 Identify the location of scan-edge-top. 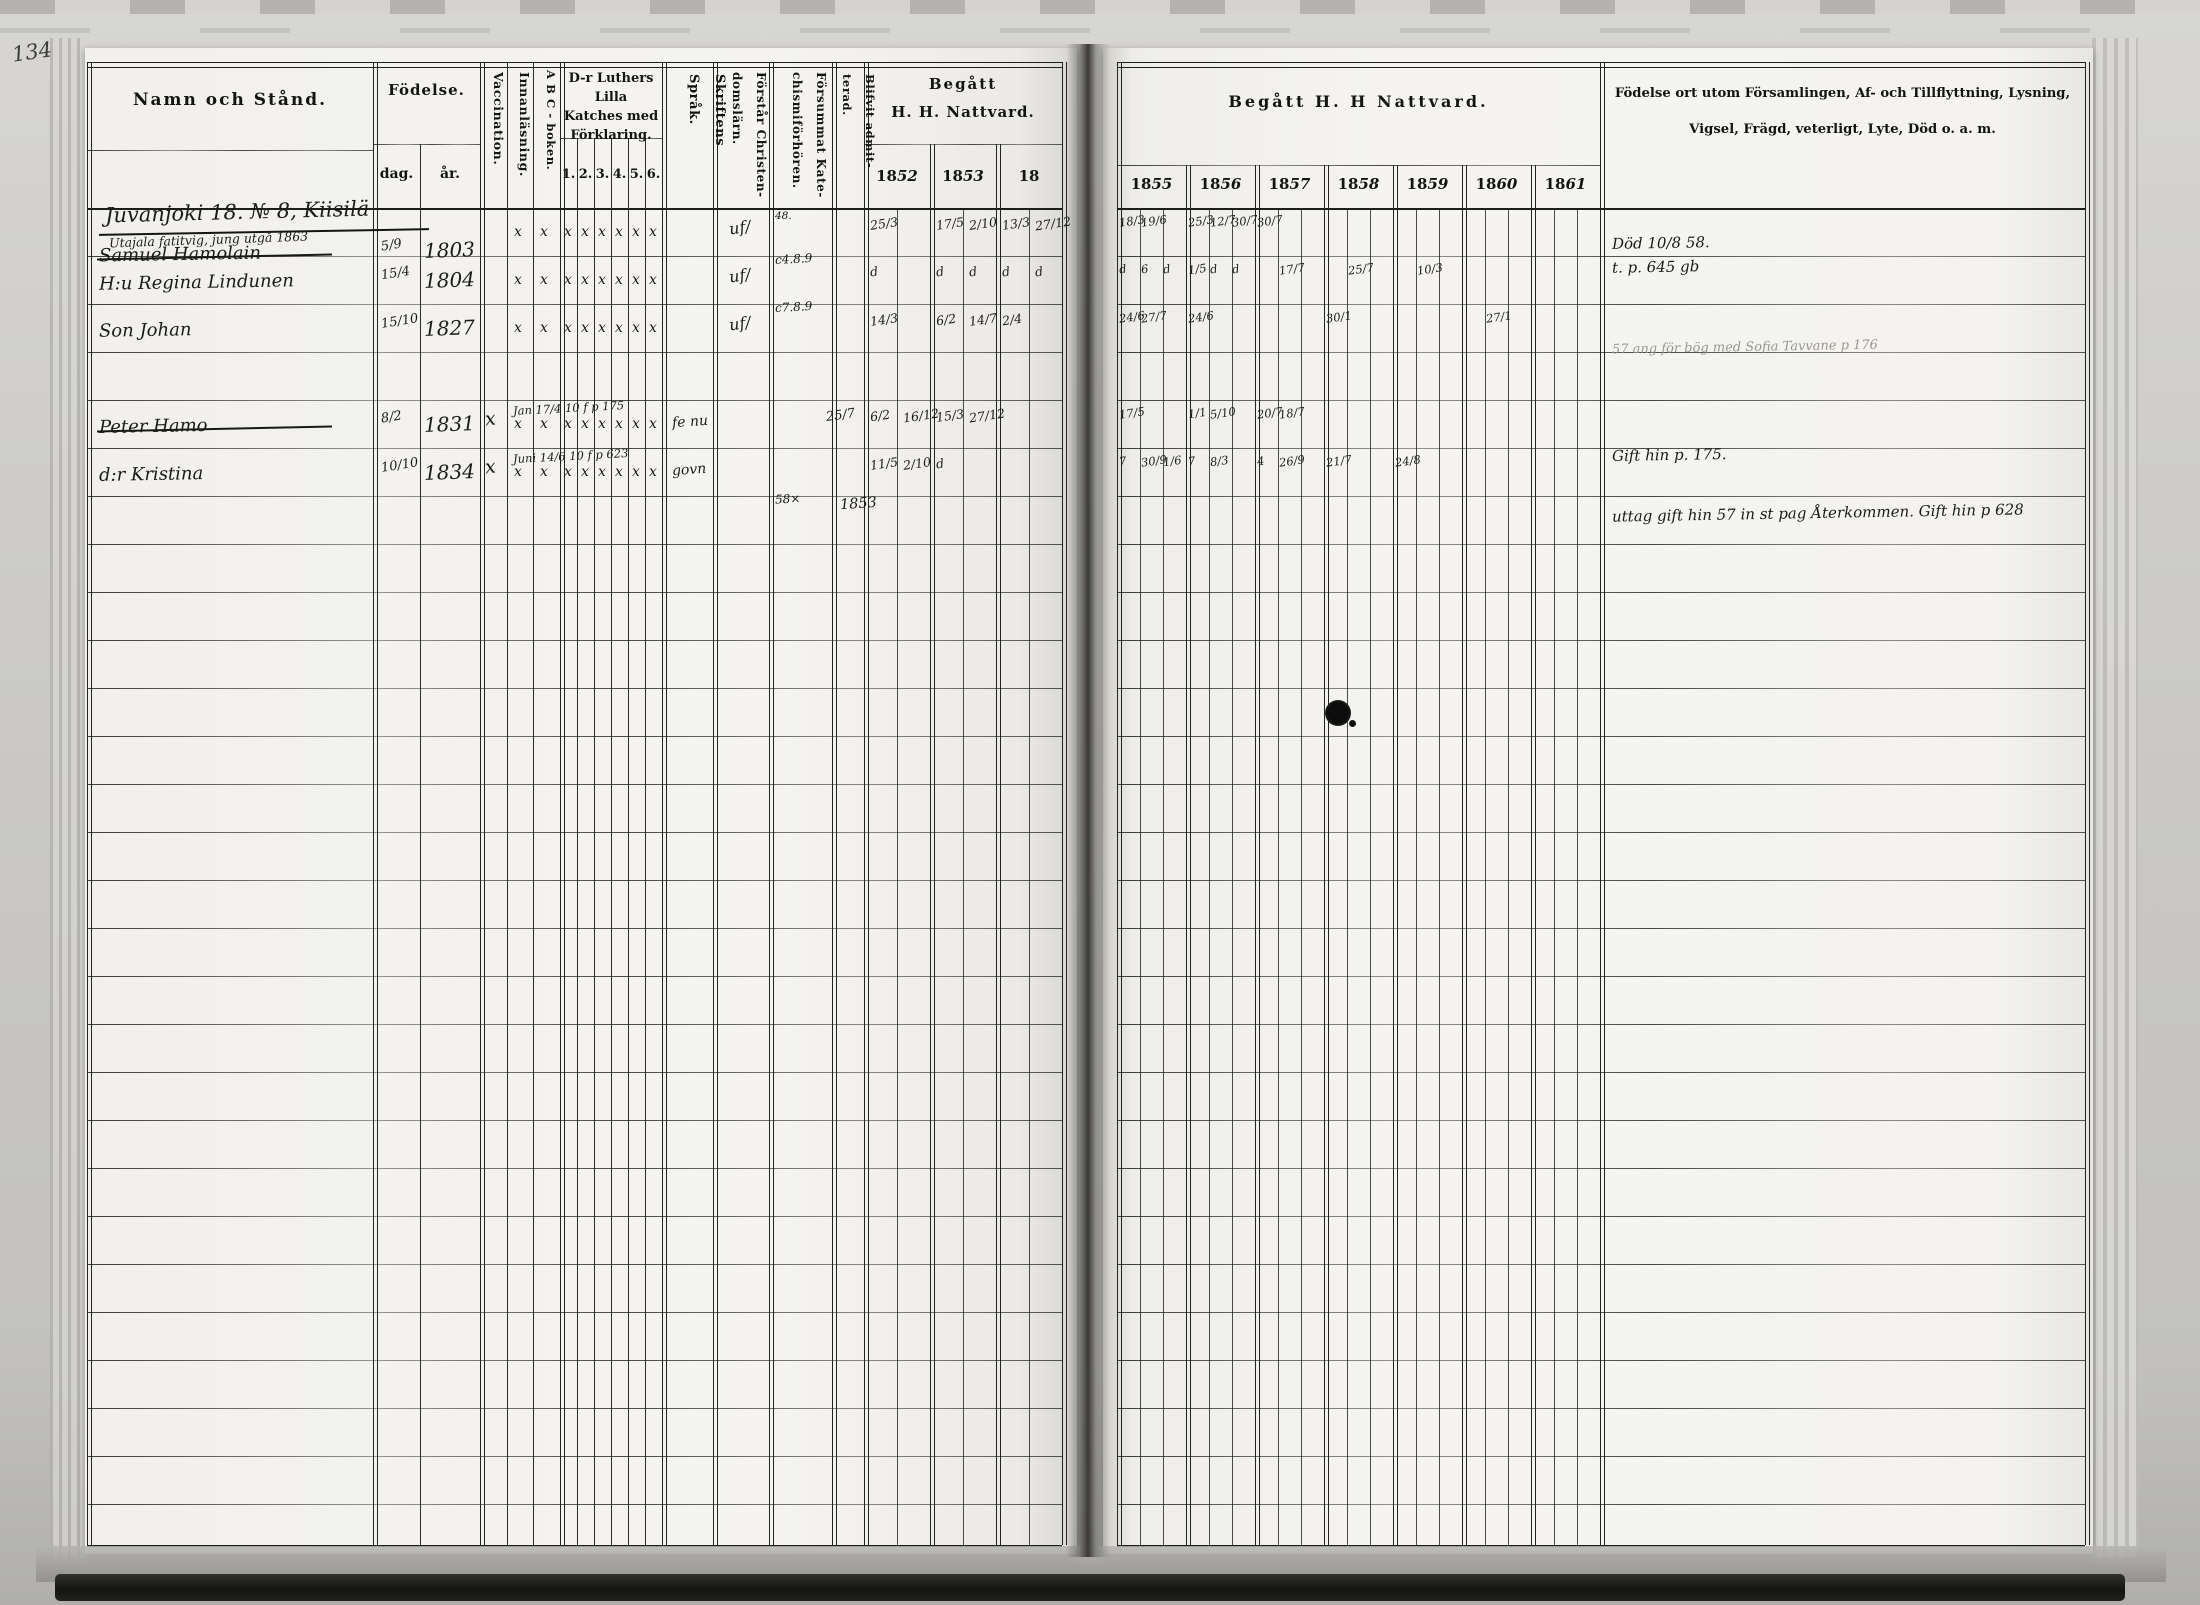
(1100, 7).